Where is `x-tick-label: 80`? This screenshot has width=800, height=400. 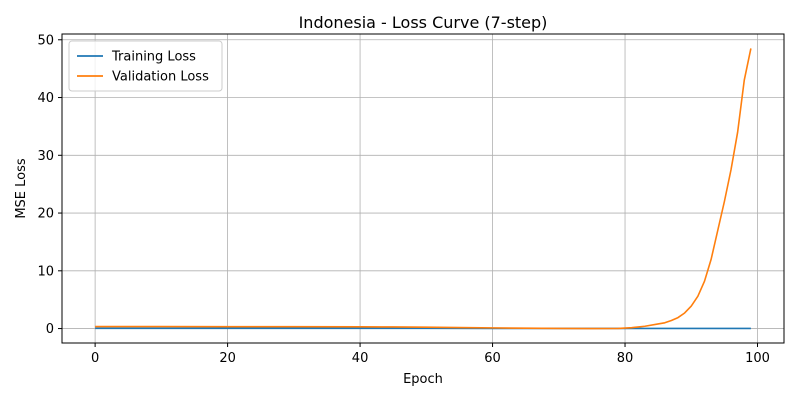 x-tick-label: 80 is located at coordinates (625, 358).